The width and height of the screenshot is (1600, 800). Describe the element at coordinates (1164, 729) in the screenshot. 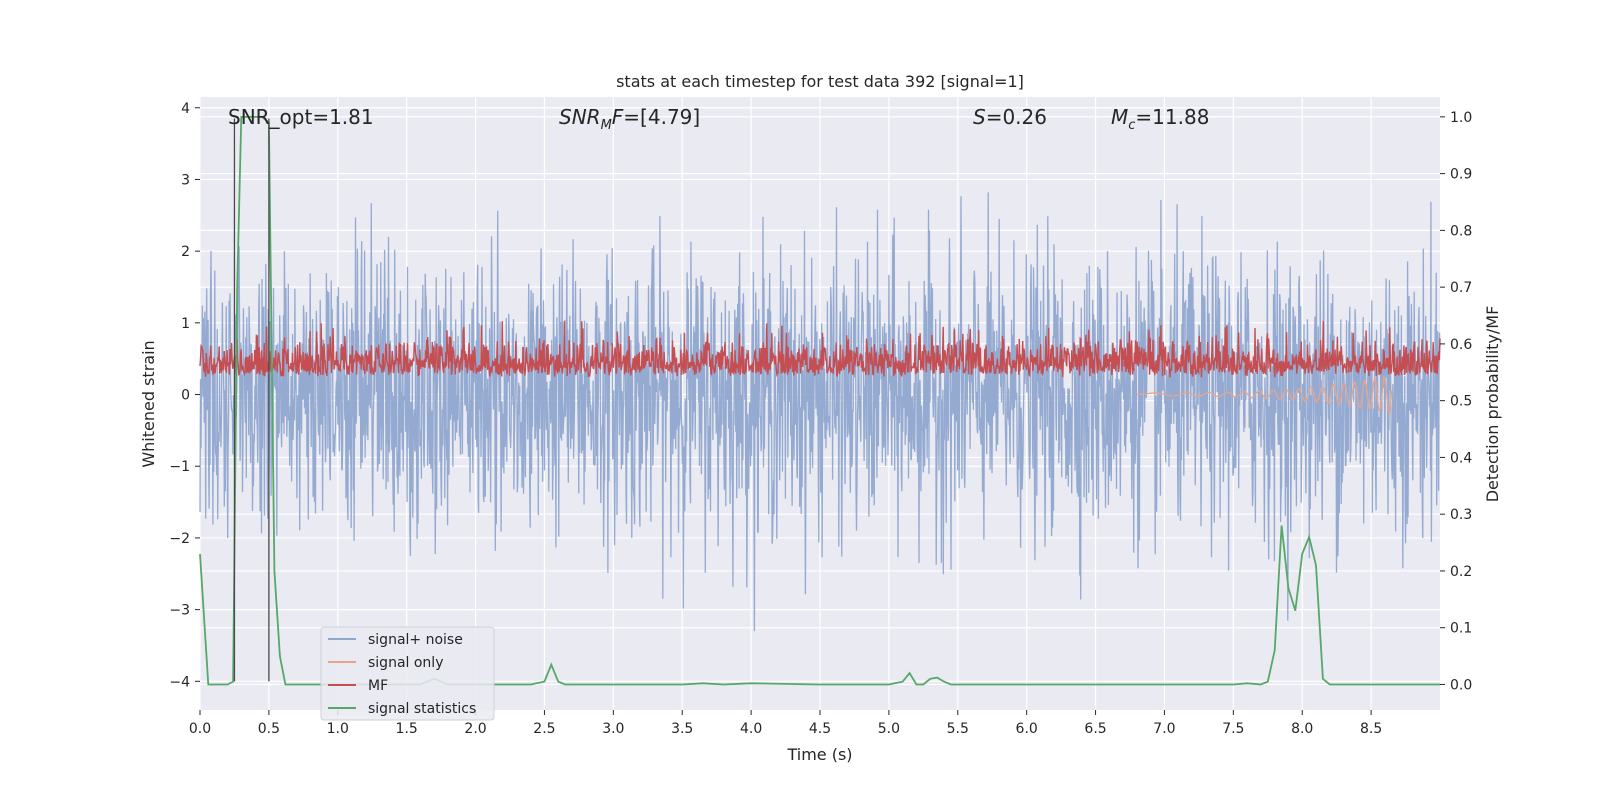

I see `x-tick-label: 7.0` at that location.